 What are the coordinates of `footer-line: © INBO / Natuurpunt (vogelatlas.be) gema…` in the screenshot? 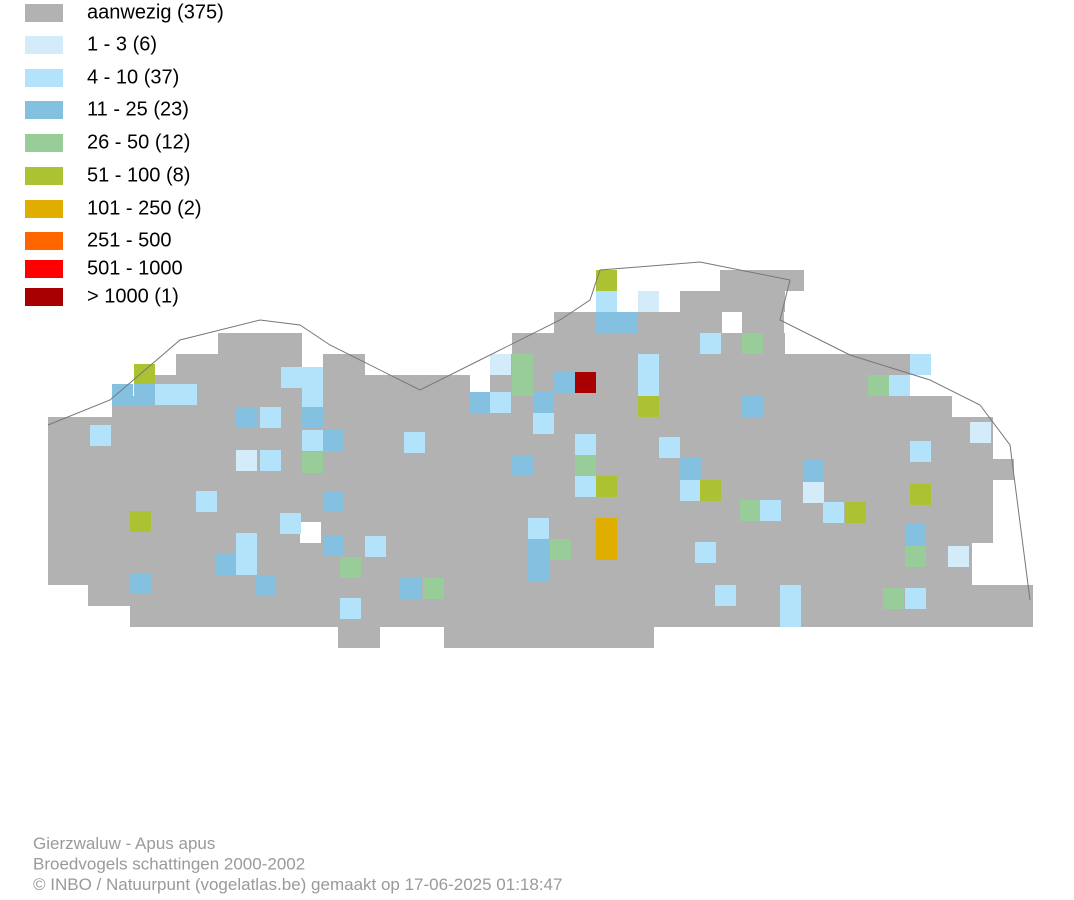 It's located at (297, 884).